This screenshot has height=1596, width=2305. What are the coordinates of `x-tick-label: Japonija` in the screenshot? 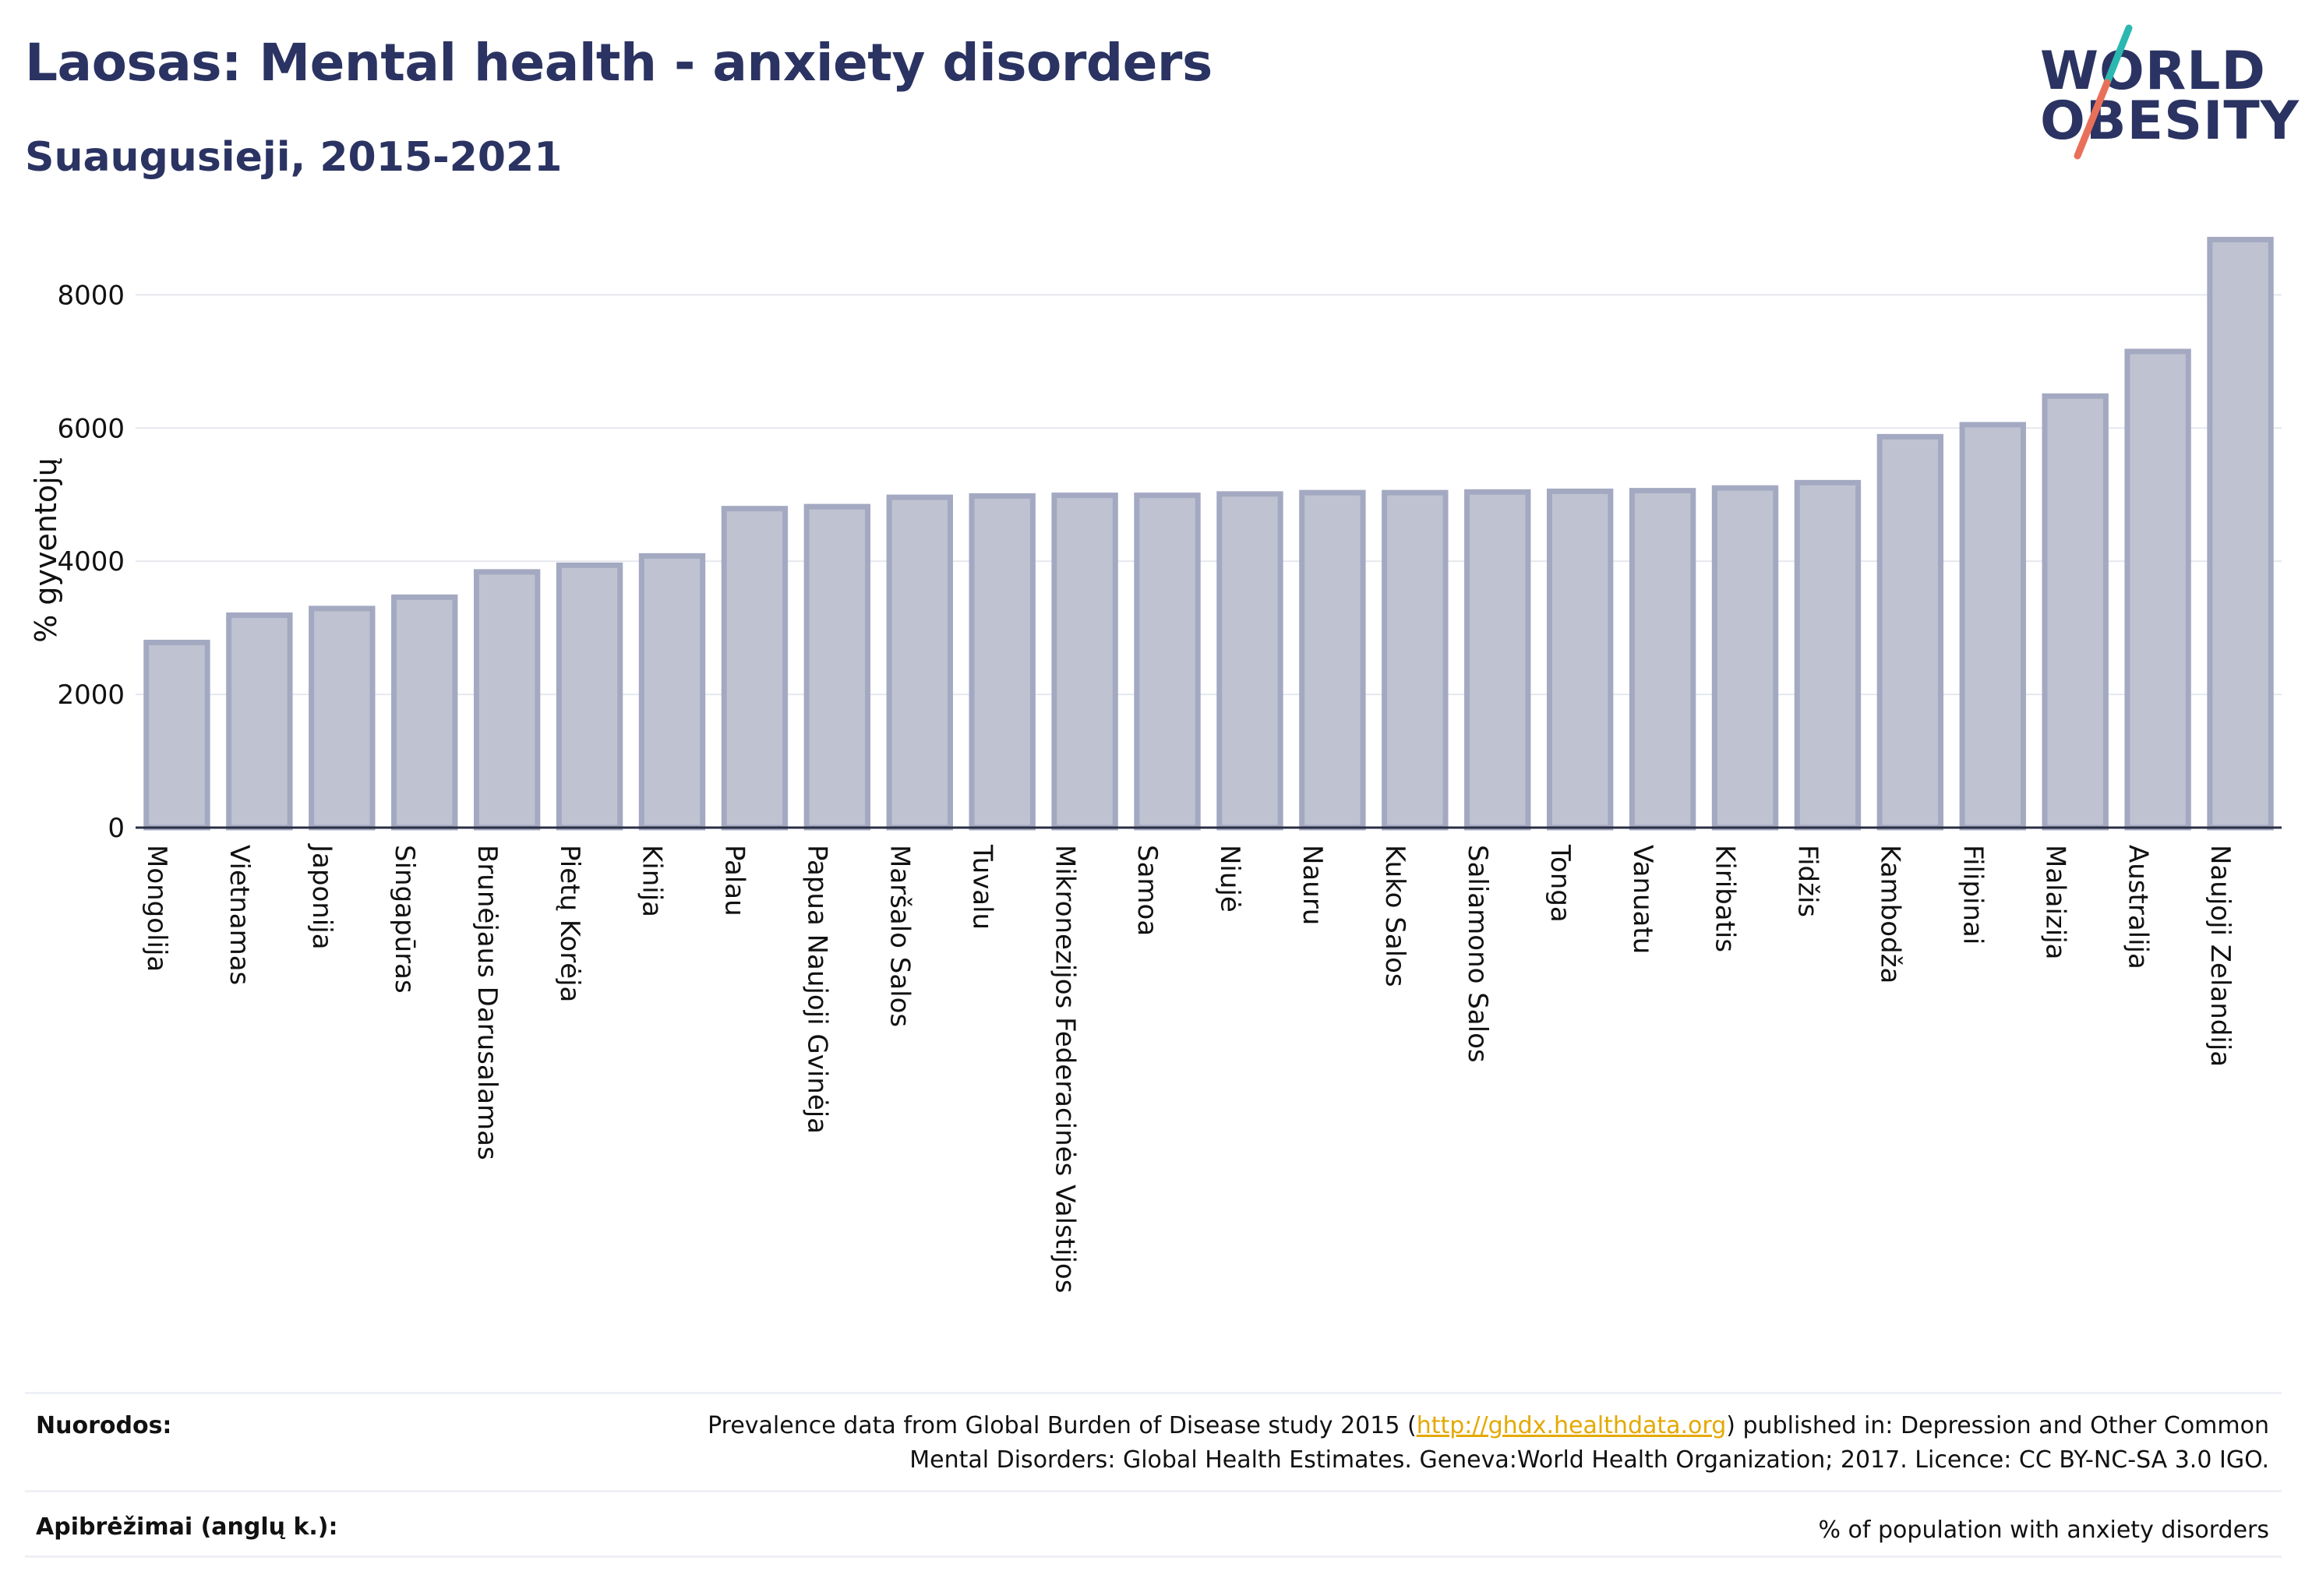 It's located at (321, 896).